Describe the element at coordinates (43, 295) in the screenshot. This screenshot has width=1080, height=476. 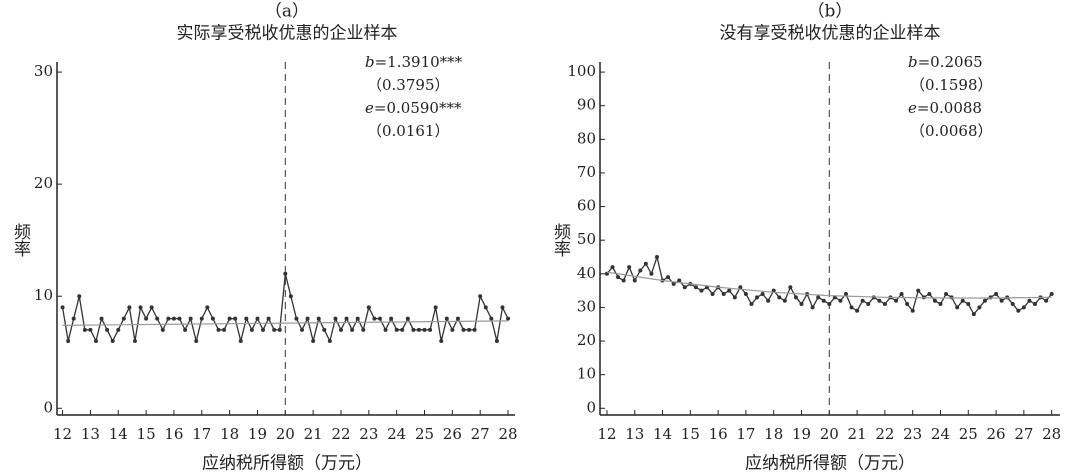
I see `y-tick-label: 10` at that location.